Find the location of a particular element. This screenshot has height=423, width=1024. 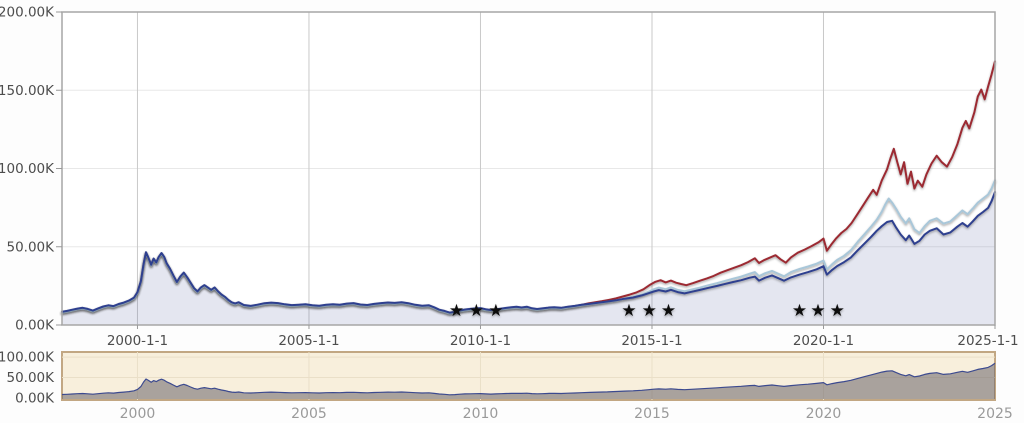

navigator-area-fill is located at coordinates (528, 381).